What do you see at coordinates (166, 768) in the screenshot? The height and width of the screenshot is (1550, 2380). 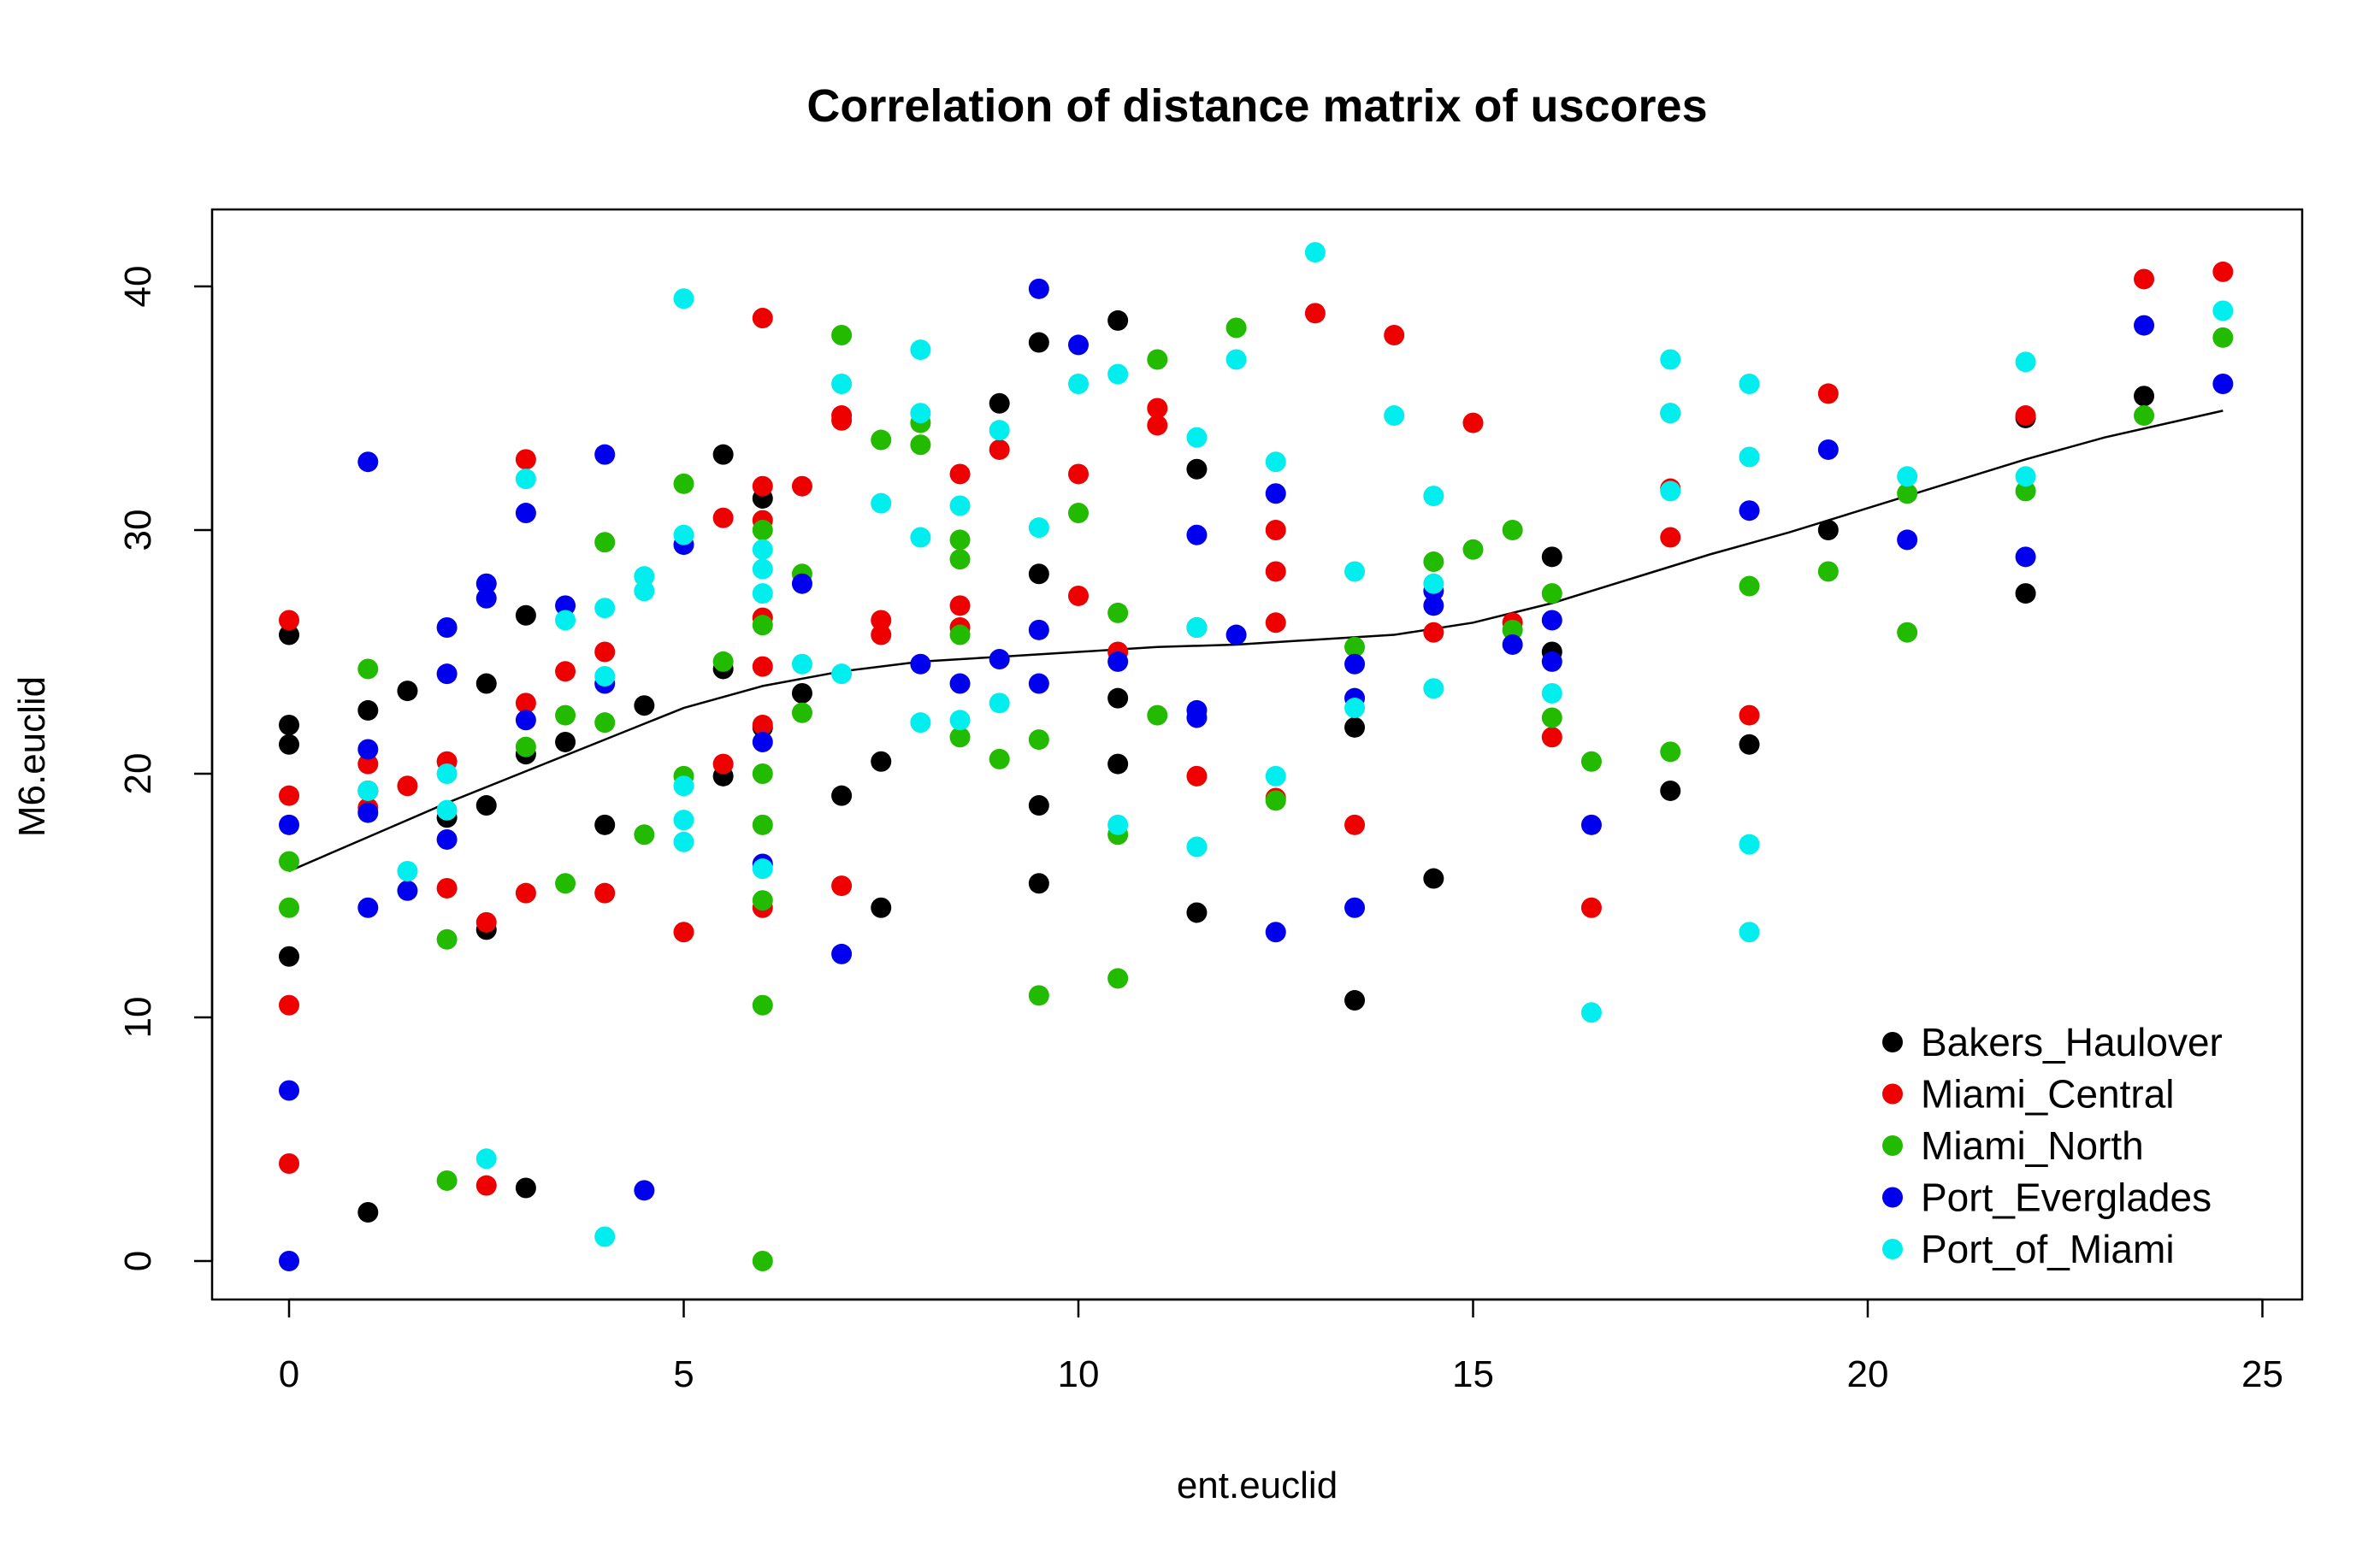 I see `y-axis: 0 10 20 30 40` at bounding box center [166, 768].